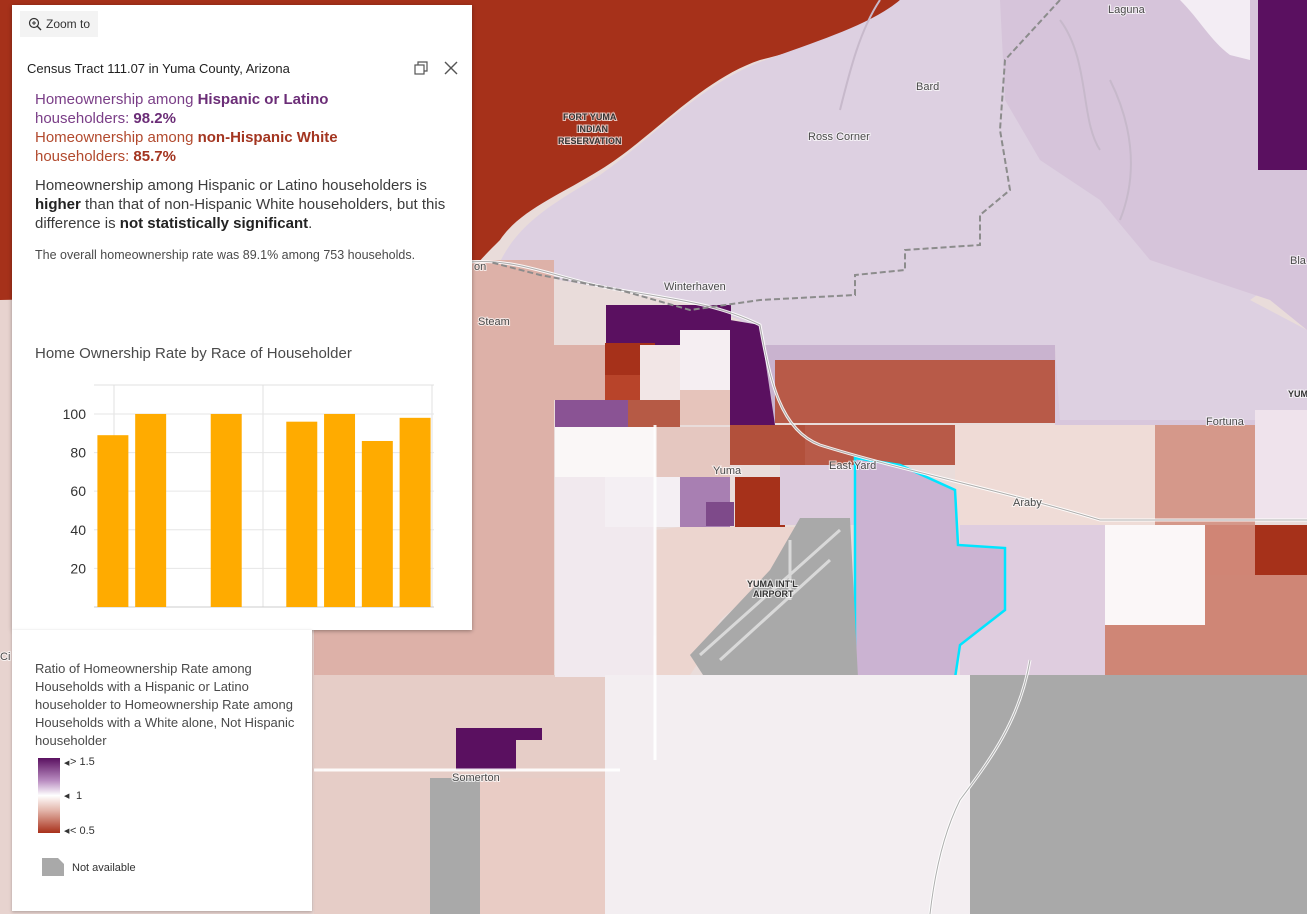 This screenshot has height=914, width=1307. I want to click on ramp-tick-low-icon: ◀, so click(67, 831).